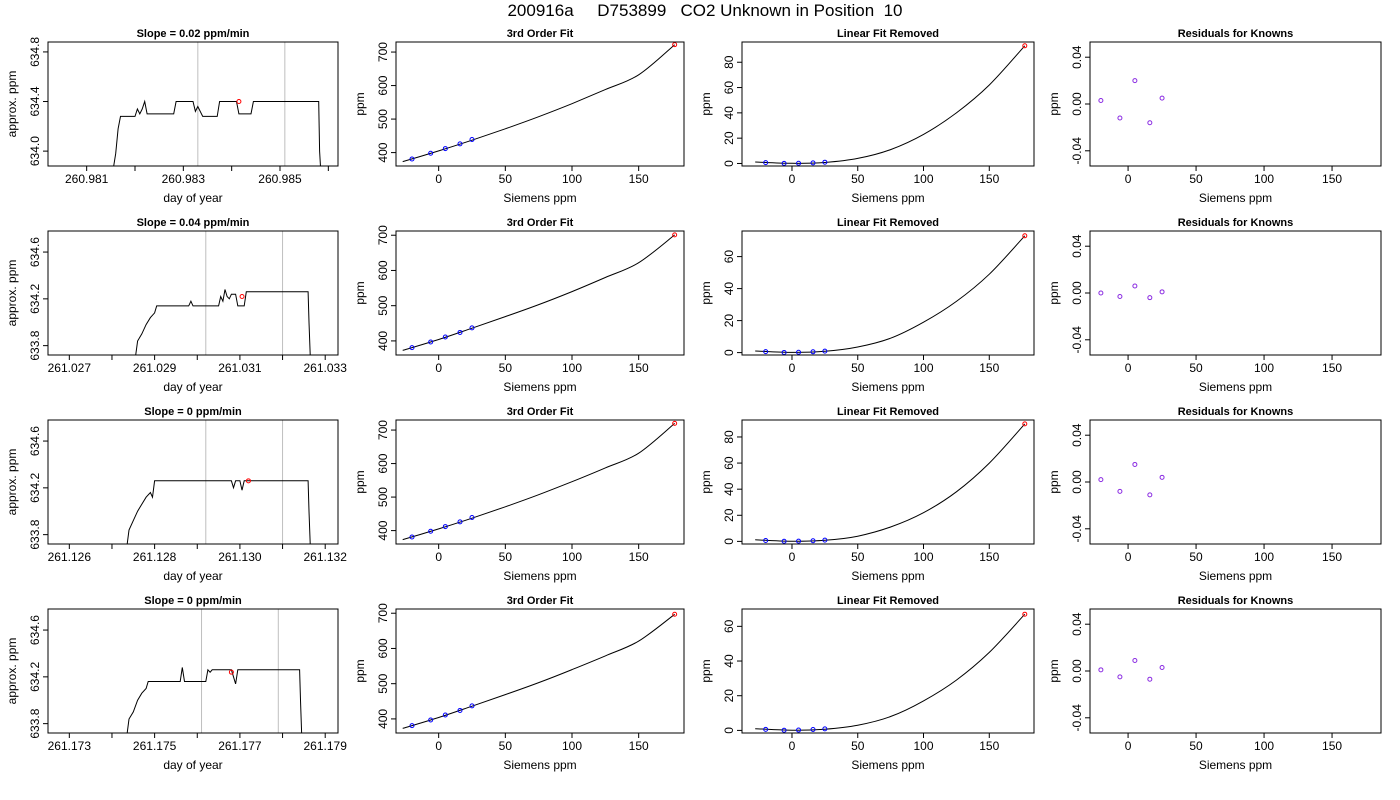 The height and width of the screenshot is (800, 1400). What do you see at coordinates (70, 746) in the screenshot?
I see `x-tick-label: 261.173` at bounding box center [70, 746].